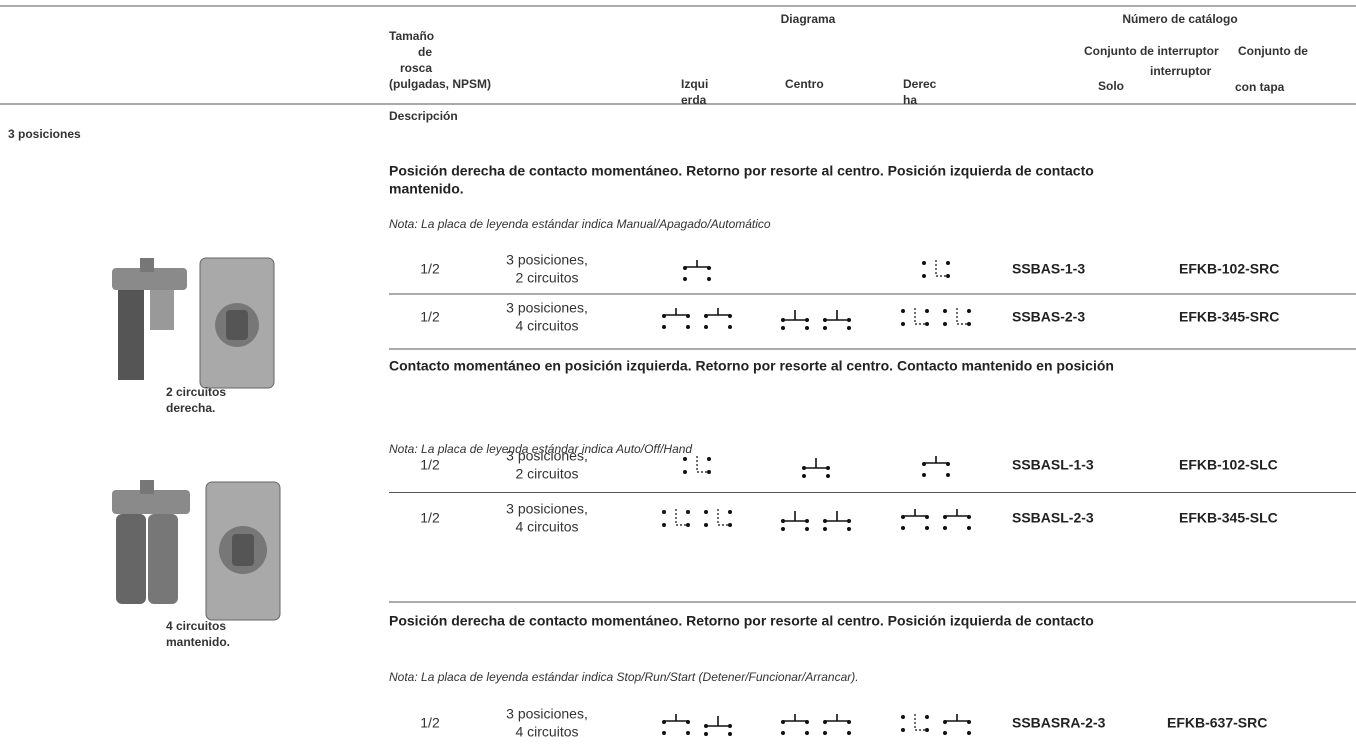 This screenshot has height=746, width=1356. I want to click on header-text: Centro, so click(804, 84).